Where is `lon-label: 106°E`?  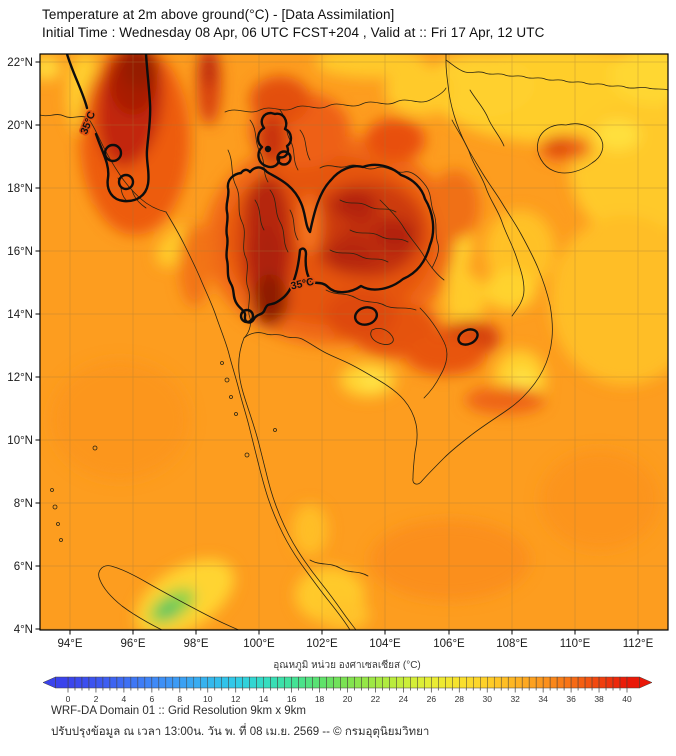
lon-label: 106°E is located at coordinates (449, 644).